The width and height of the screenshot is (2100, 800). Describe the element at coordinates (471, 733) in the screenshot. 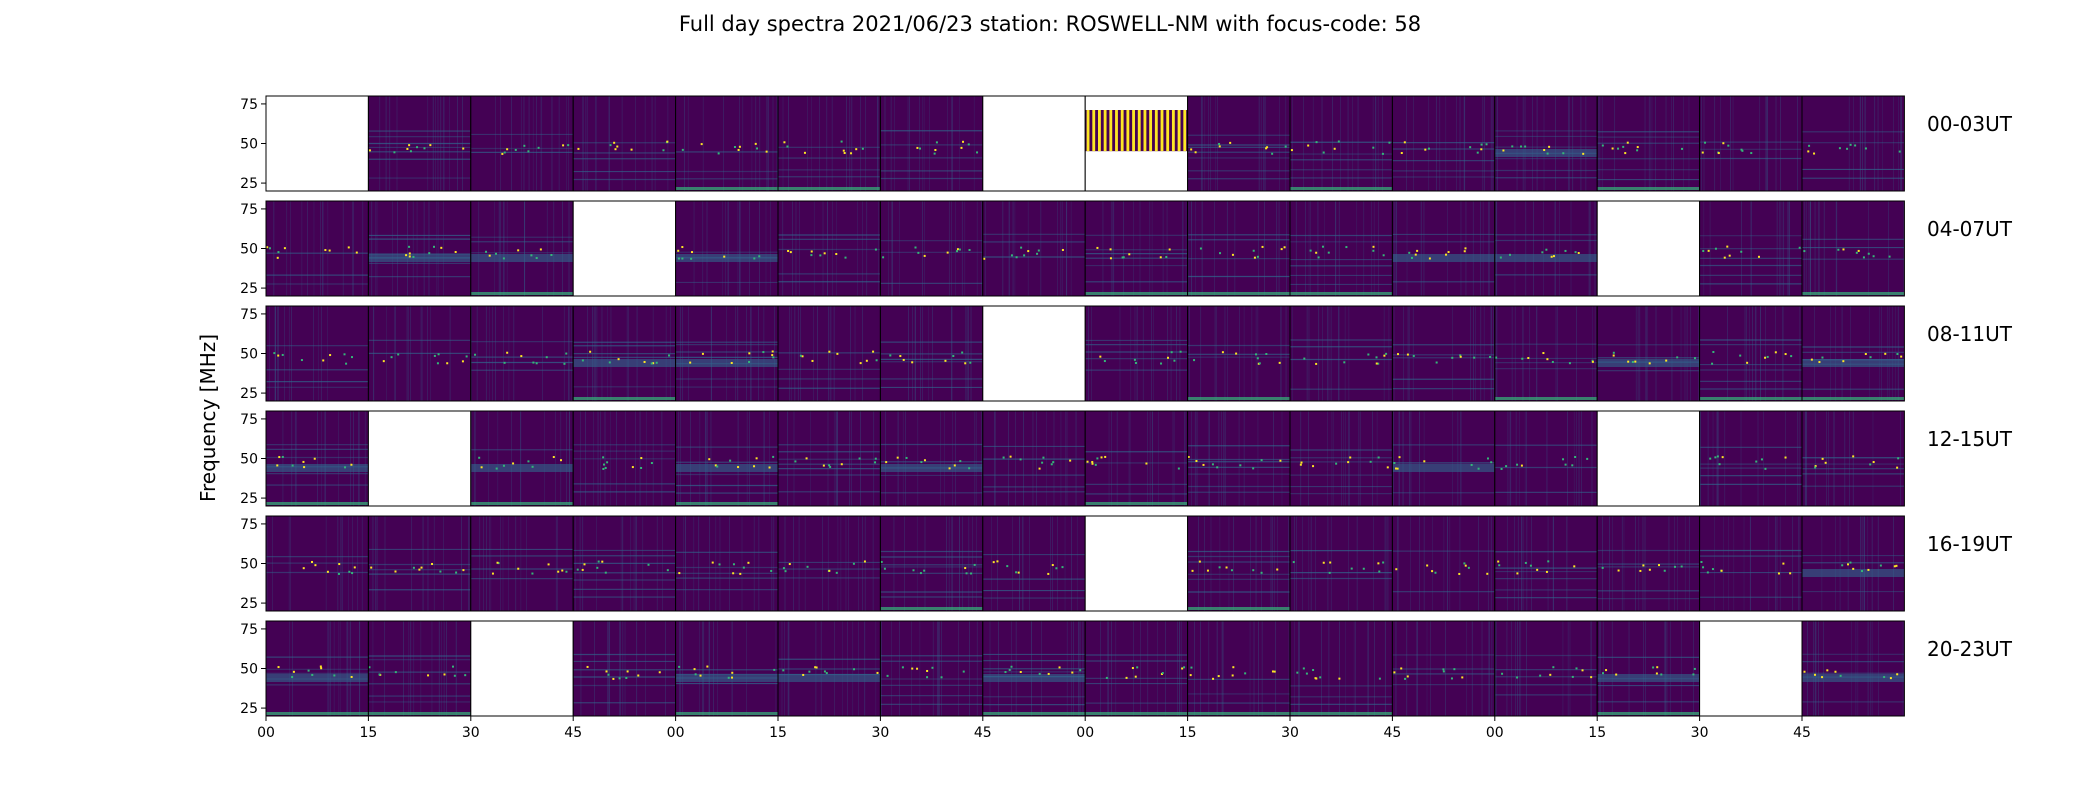

I see `x-tick-label: 30` at that location.